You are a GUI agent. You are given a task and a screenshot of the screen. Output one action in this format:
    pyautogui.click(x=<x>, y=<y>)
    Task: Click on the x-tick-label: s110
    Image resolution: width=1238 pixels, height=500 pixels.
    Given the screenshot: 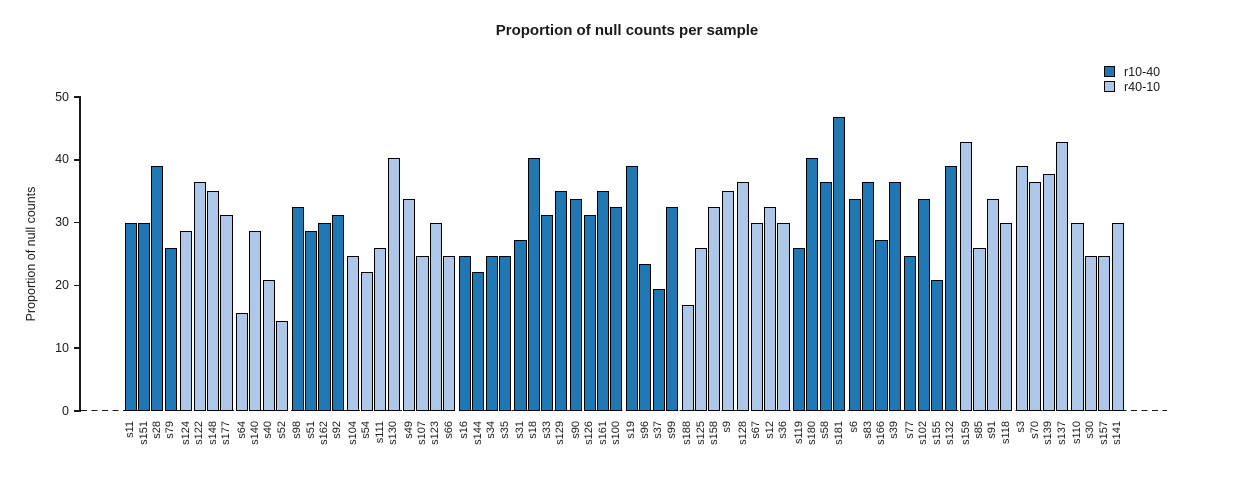 What is the action you would take?
    pyautogui.click(x=1077, y=433)
    